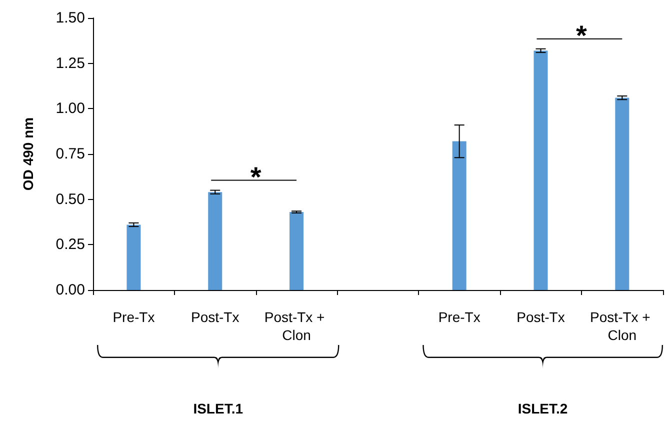 This screenshot has height=427, width=665. Describe the element at coordinates (70, 109) in the screenshot. I see `y-tick-label: 1.00` at that location.